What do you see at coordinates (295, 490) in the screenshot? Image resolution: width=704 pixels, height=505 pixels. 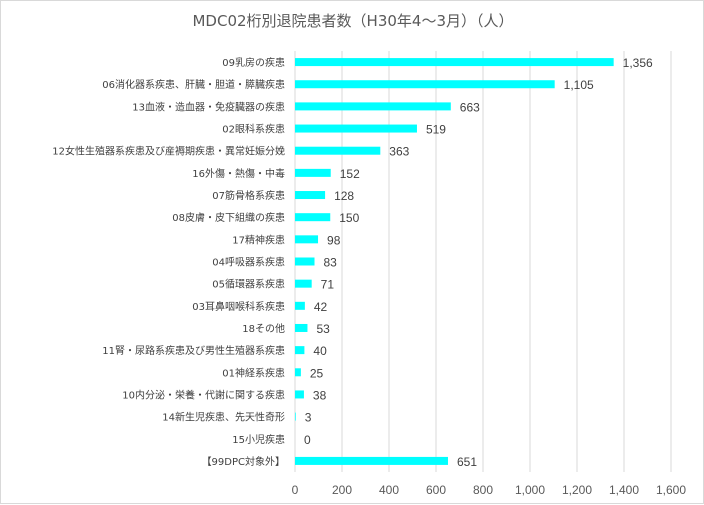 I see `x-tick-label: 0` at bounding box center [295, 490].